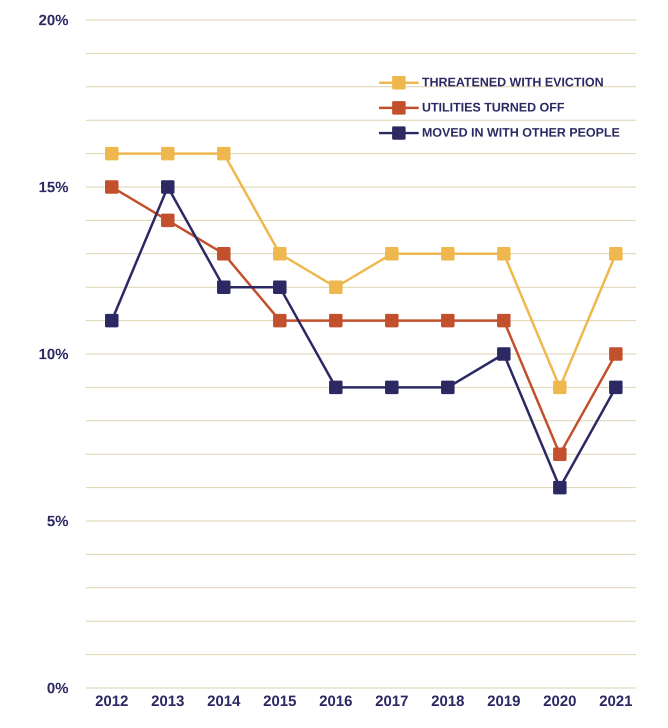 The width and height of the screenshot is (668, 728). Describe the element at coordinates (560, 701) in the screenshot. I see `x-tick-label: 2020` at that location.